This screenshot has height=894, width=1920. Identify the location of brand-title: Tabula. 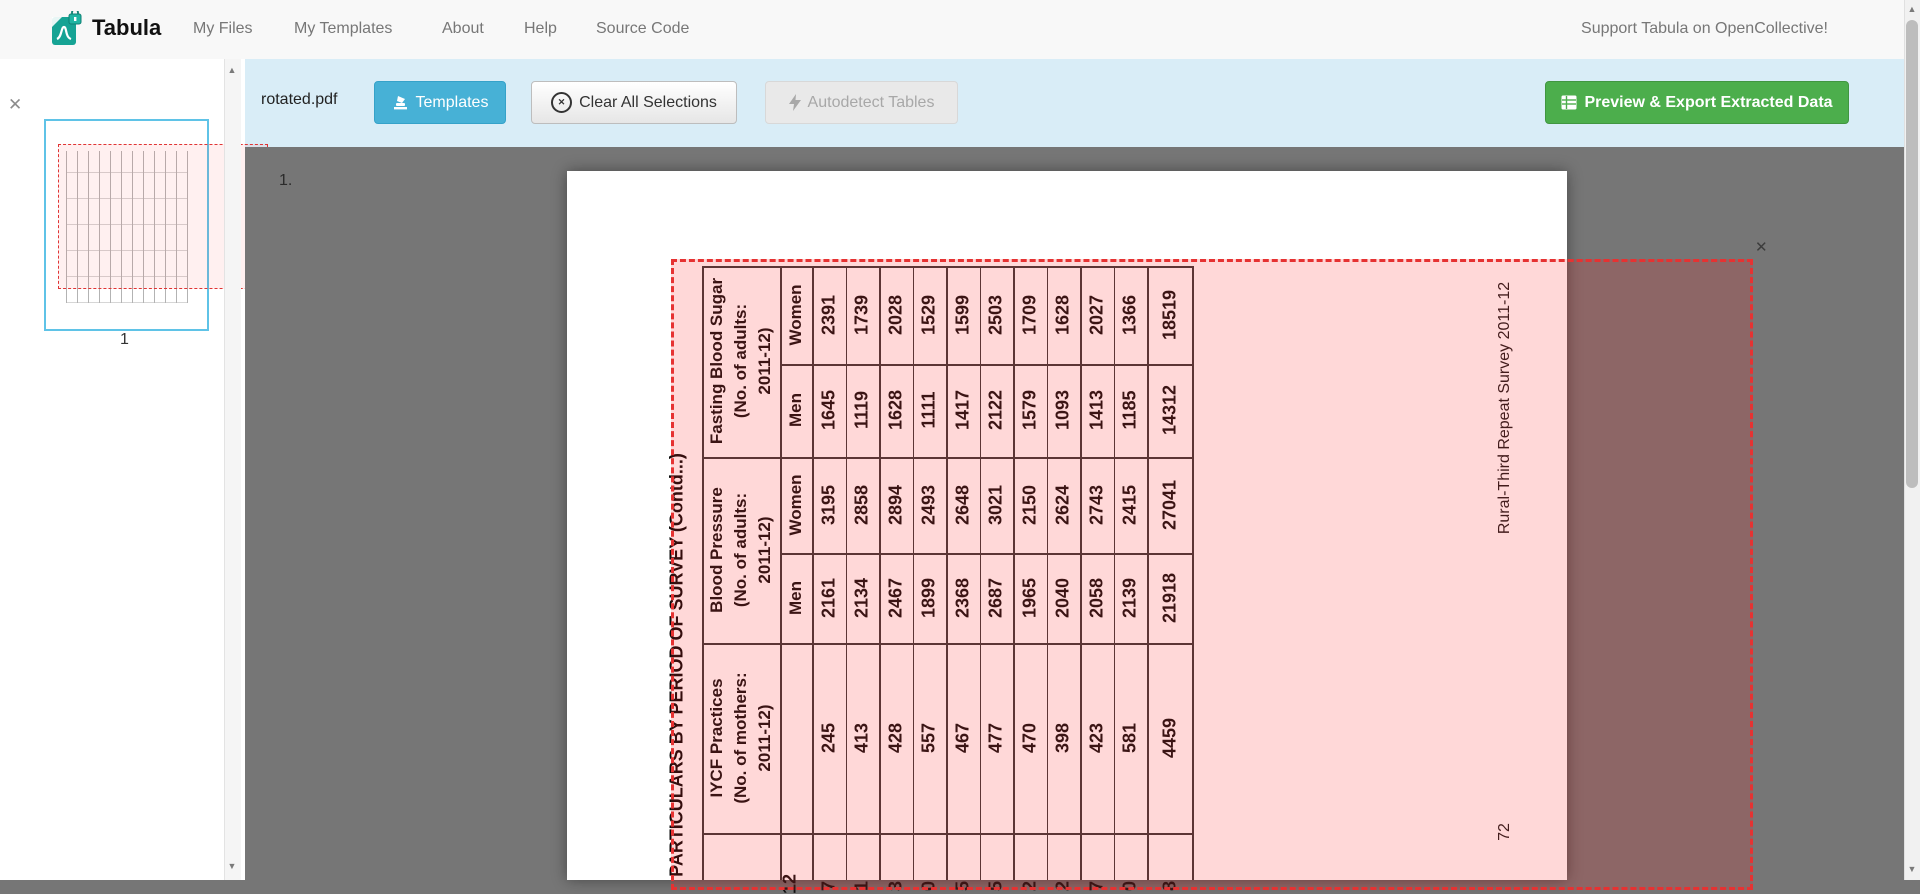
(127, 27).